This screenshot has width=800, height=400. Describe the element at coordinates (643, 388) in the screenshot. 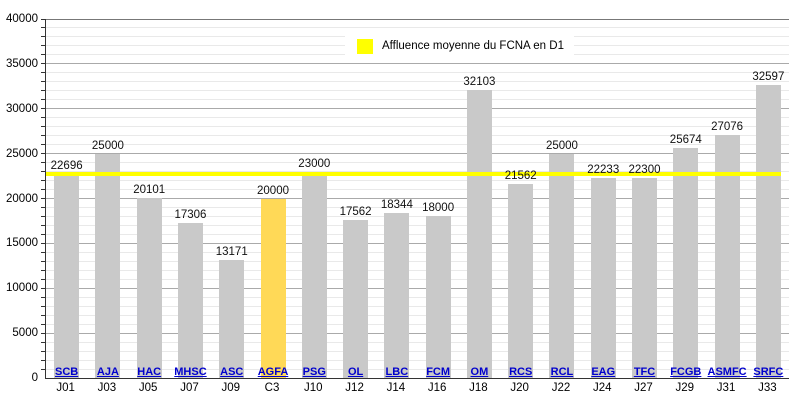

I see `matchday-label: J27` at that location.